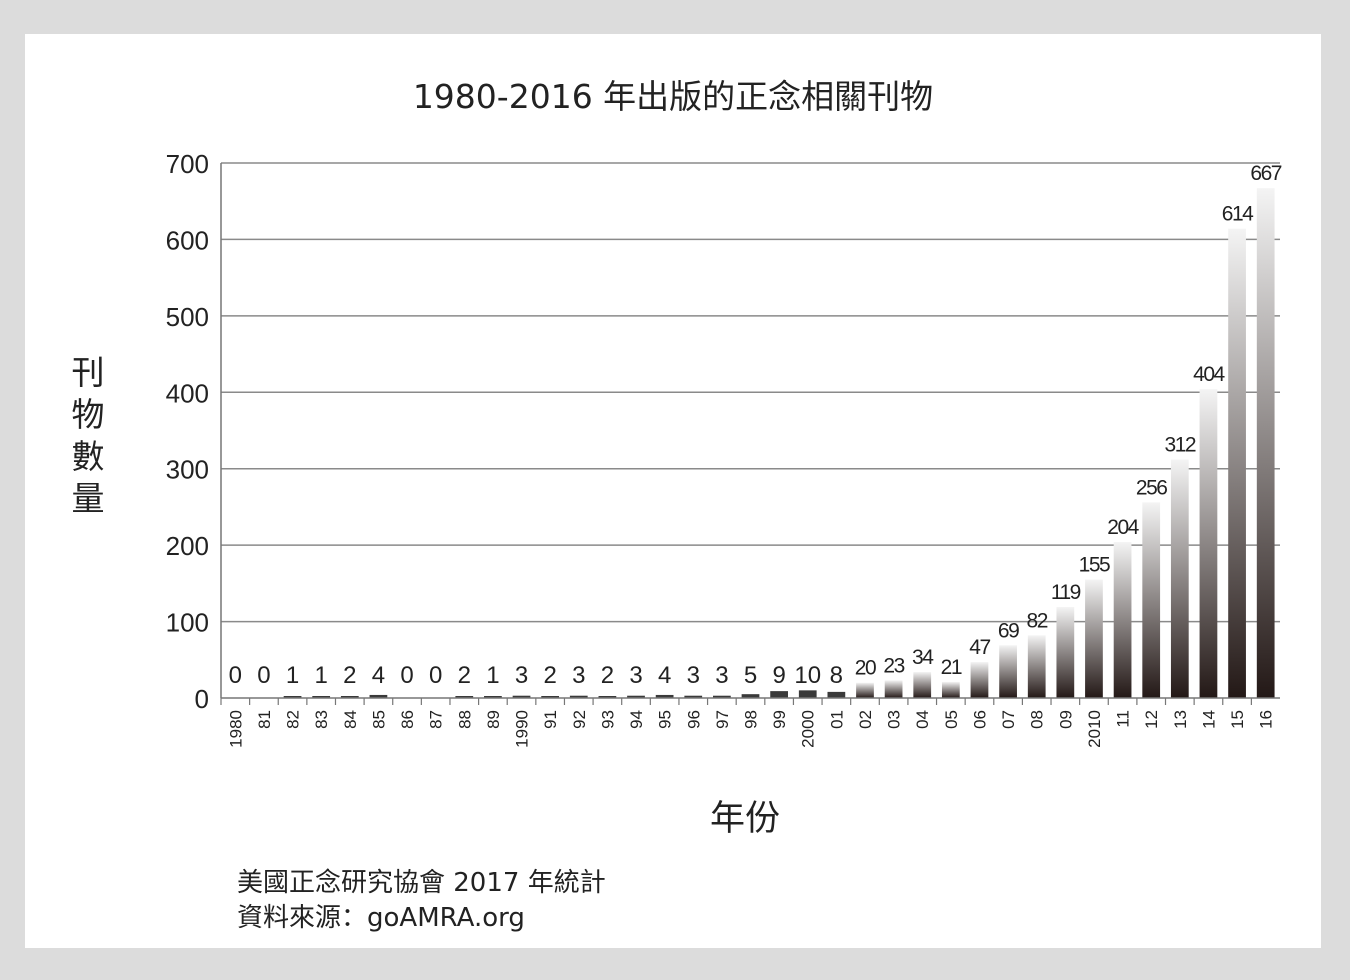 The image size is (1350, 980). What do you see at coordinates (187, 546) in the screenshot?
I see `y-tick-label: 200` at bounding box center [187, 546].